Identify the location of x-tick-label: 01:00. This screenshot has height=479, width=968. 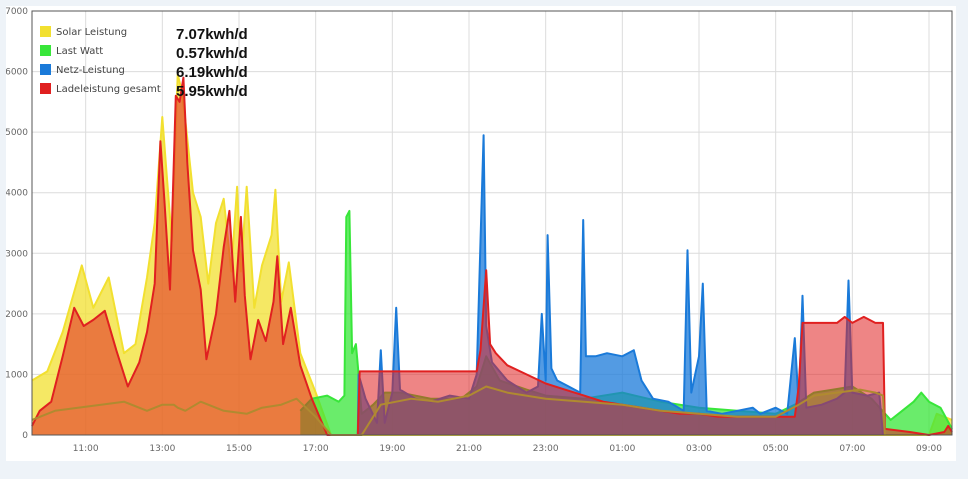
(622, 449).